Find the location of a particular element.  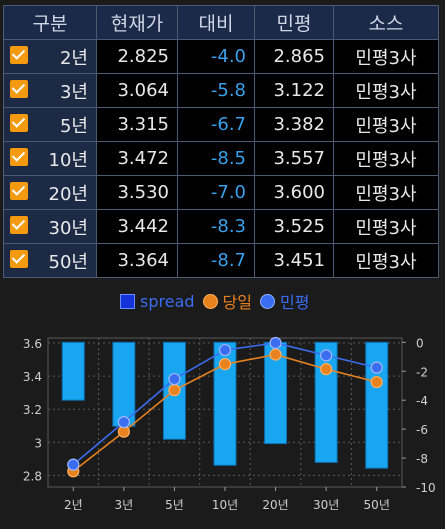

minpyeong-cell: 3.557 is located at coordinates (294, 158).